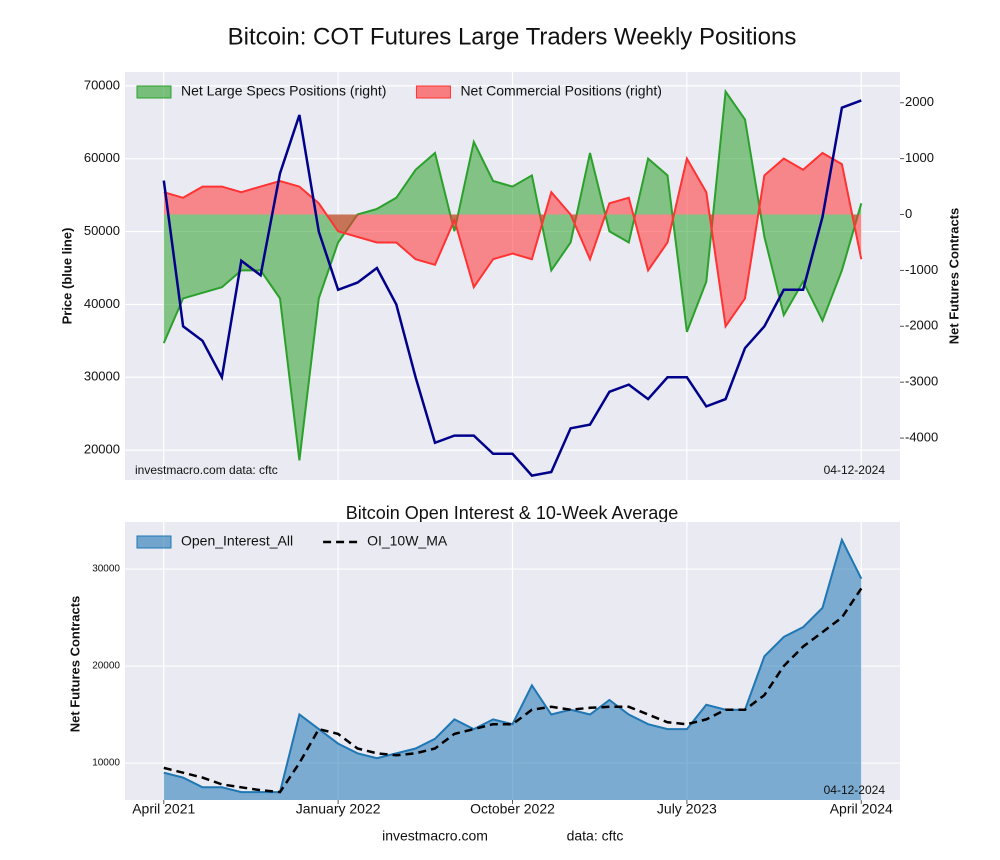 This screenshot has width=1000, height=860. I want to click on y-tick-label: 40000, so click(102, 303).